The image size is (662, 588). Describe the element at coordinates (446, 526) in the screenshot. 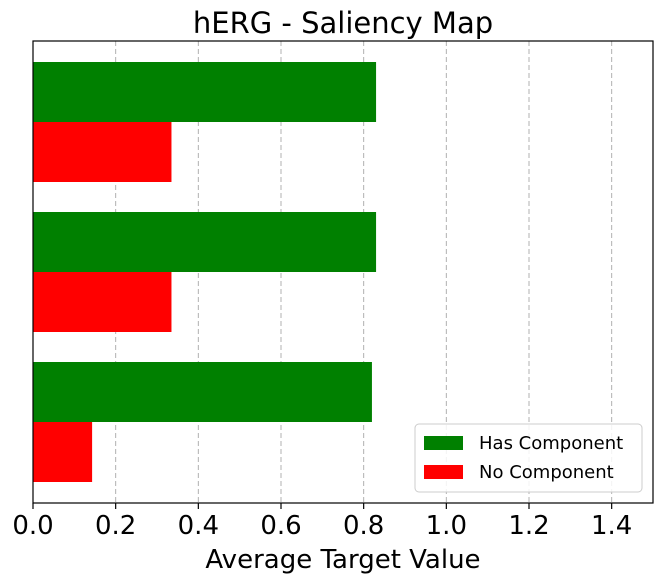

I see `x-tick-label: 1.0` at that location.